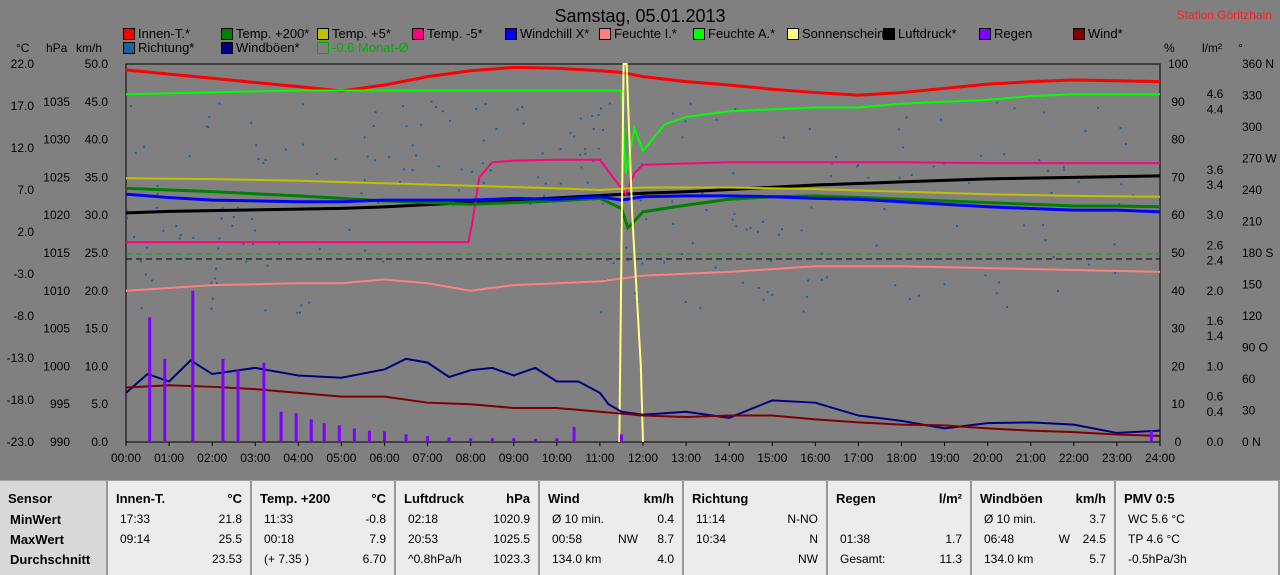 This screenshot has width=1280, height=575. I want to click on stats-cell: TP 4.6 °C, so click(1154, 539).